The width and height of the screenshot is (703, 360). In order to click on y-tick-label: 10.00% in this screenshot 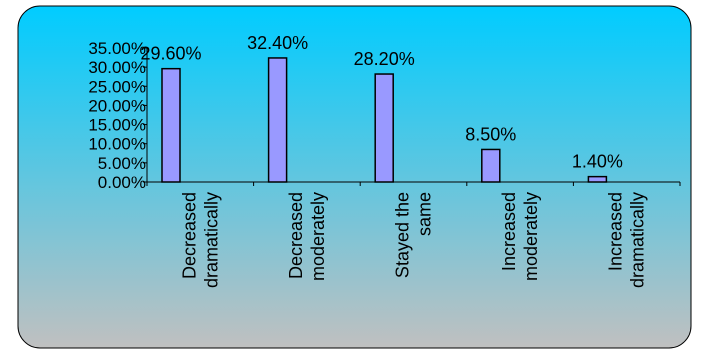, I will do `click(117, 144)`.